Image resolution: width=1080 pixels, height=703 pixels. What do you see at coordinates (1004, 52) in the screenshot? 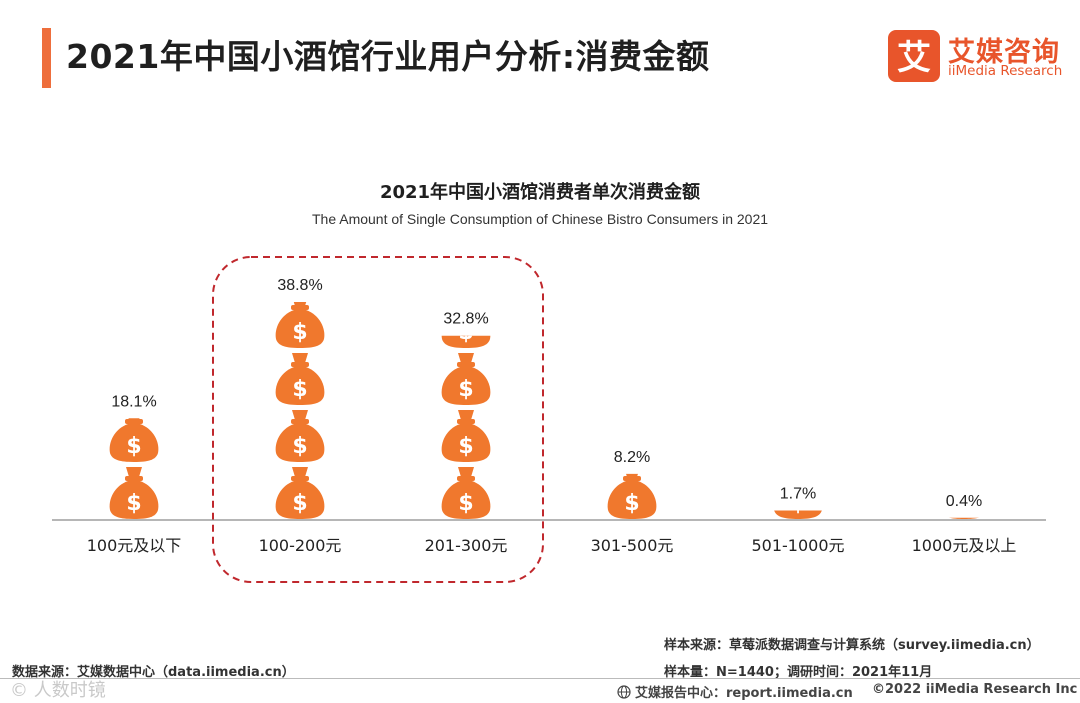
I see `logo-name-cn: 艾媒咨询` at bounding box center [1004, 52].